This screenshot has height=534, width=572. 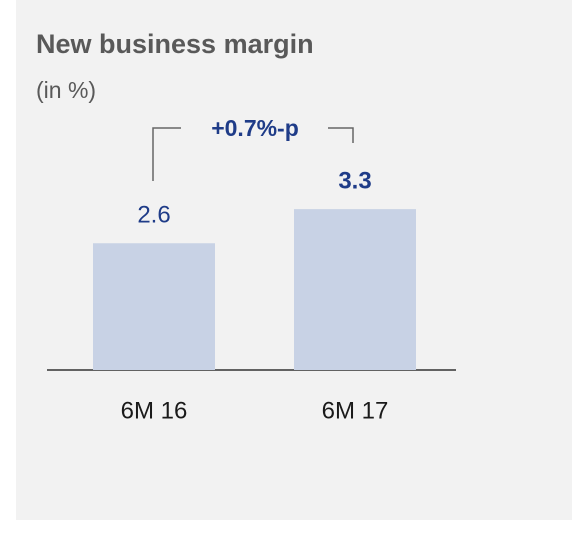 I want to click on x-tick-label: 6M 16, so click(x=154, y=410).